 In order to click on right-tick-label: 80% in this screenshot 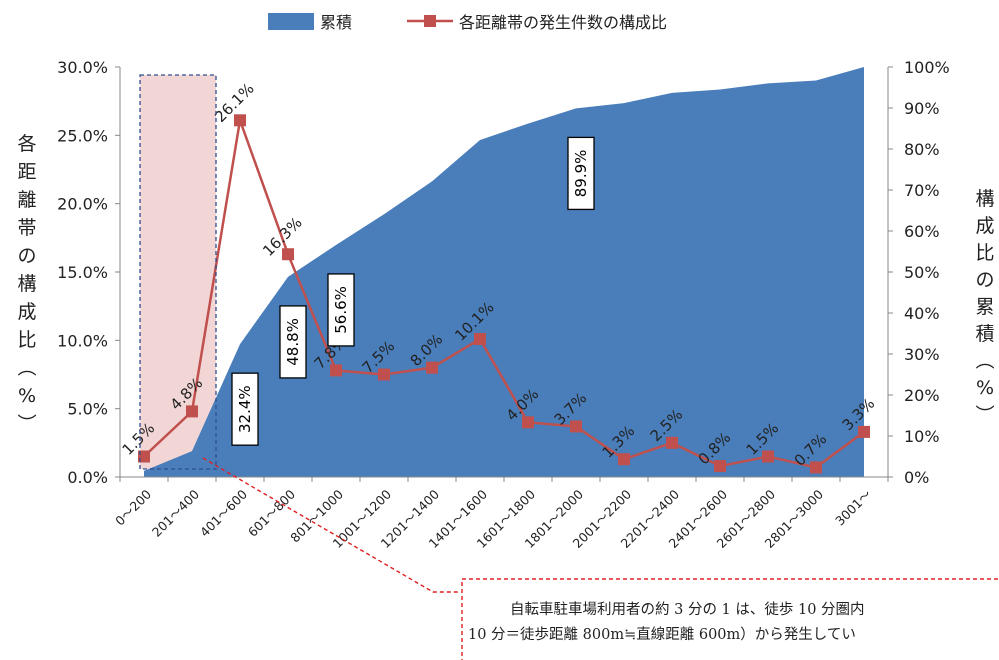, I will do `click(922, 149)`.